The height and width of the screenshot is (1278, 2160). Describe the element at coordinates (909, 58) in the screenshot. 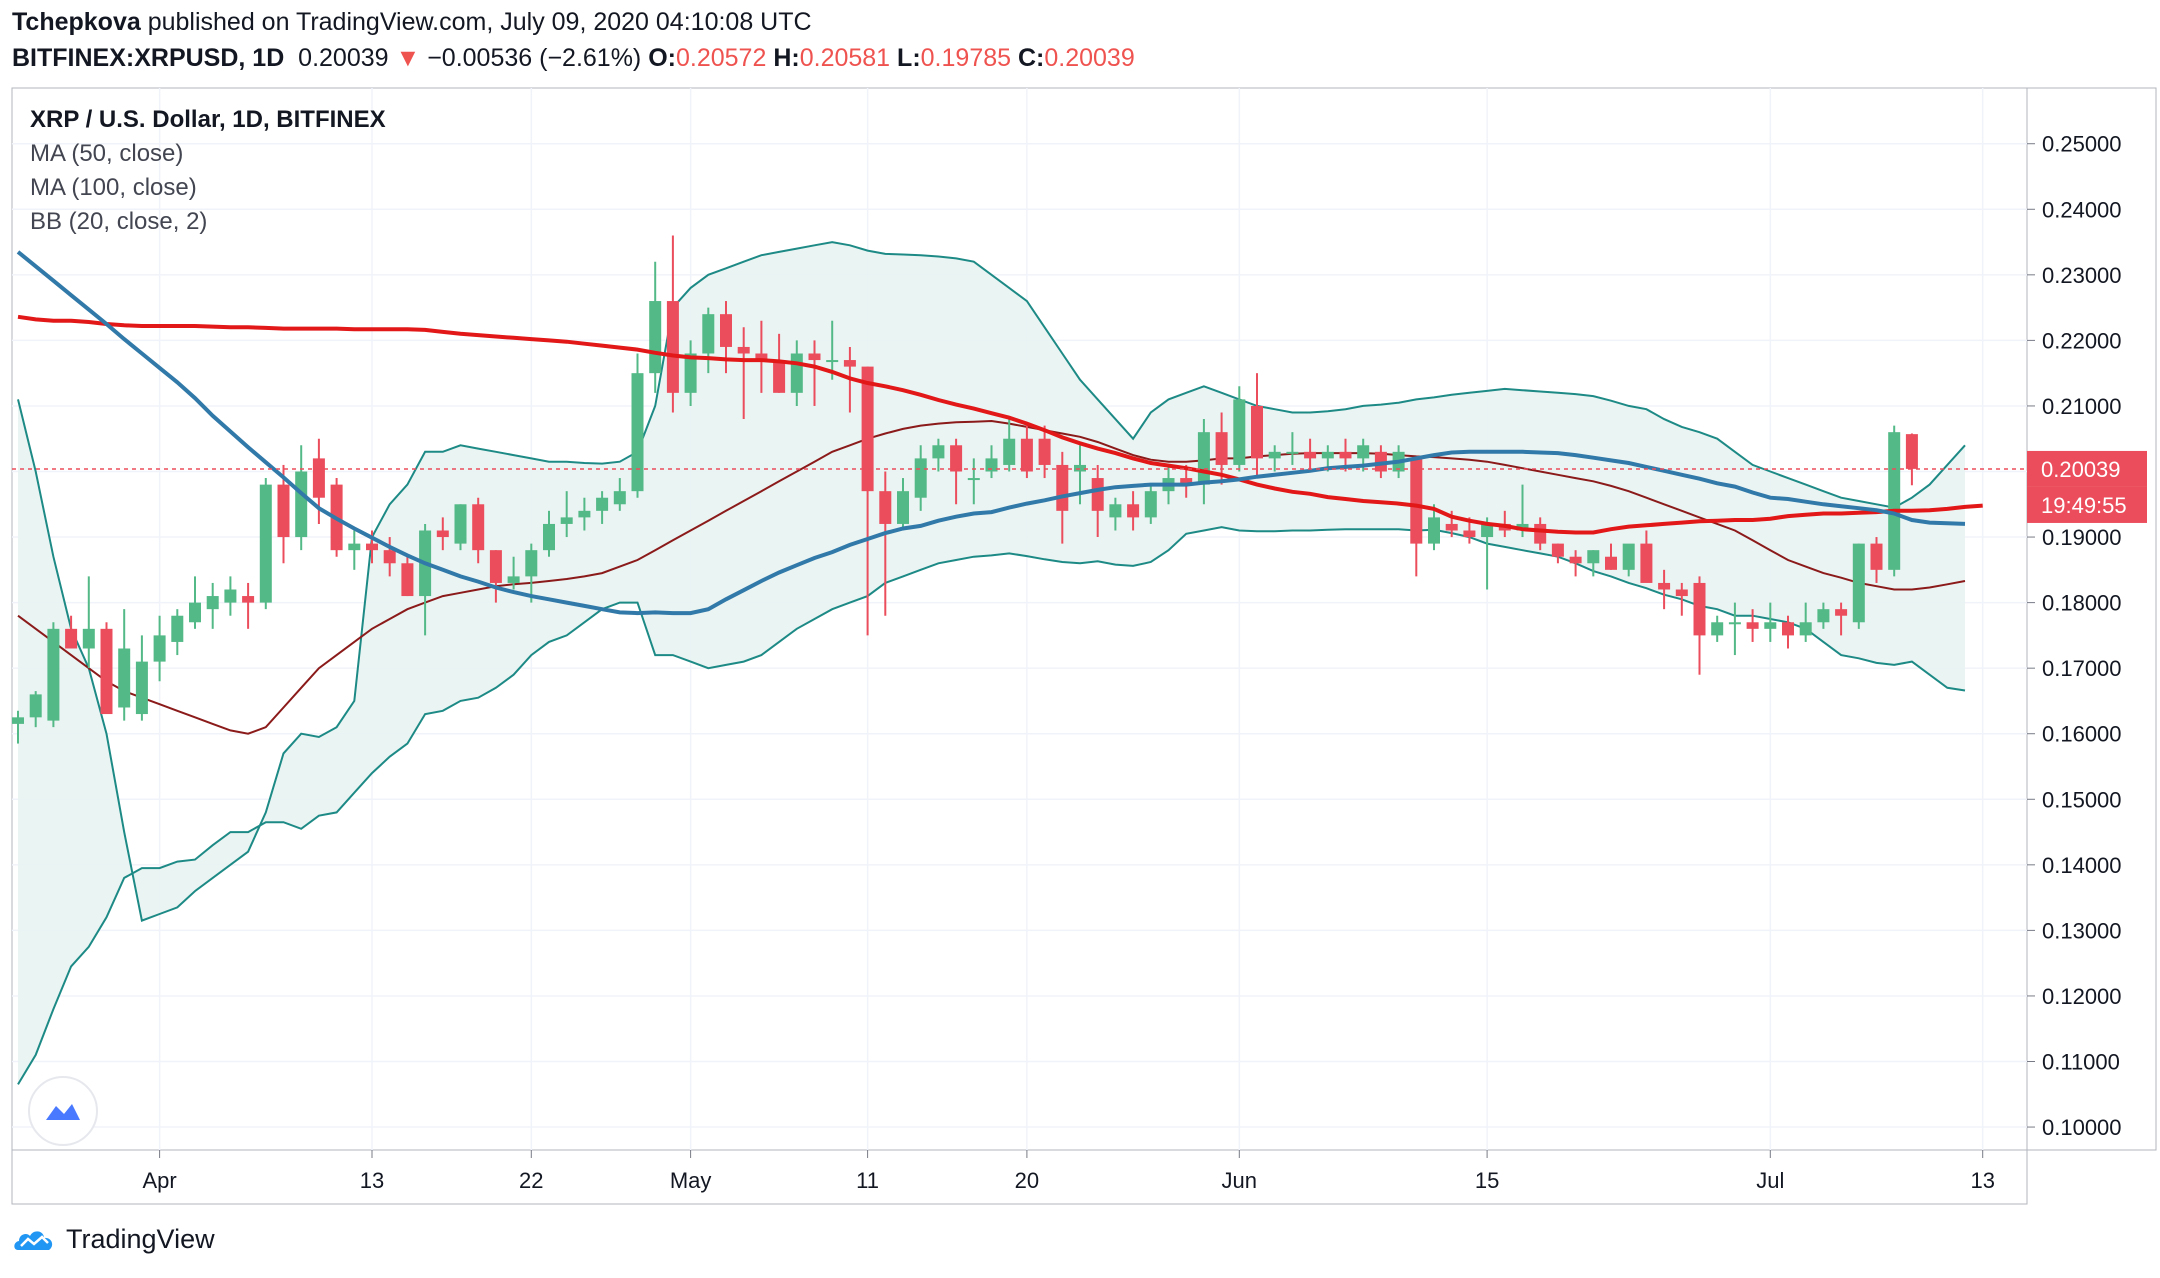

I see `low-label: L:` at that location.